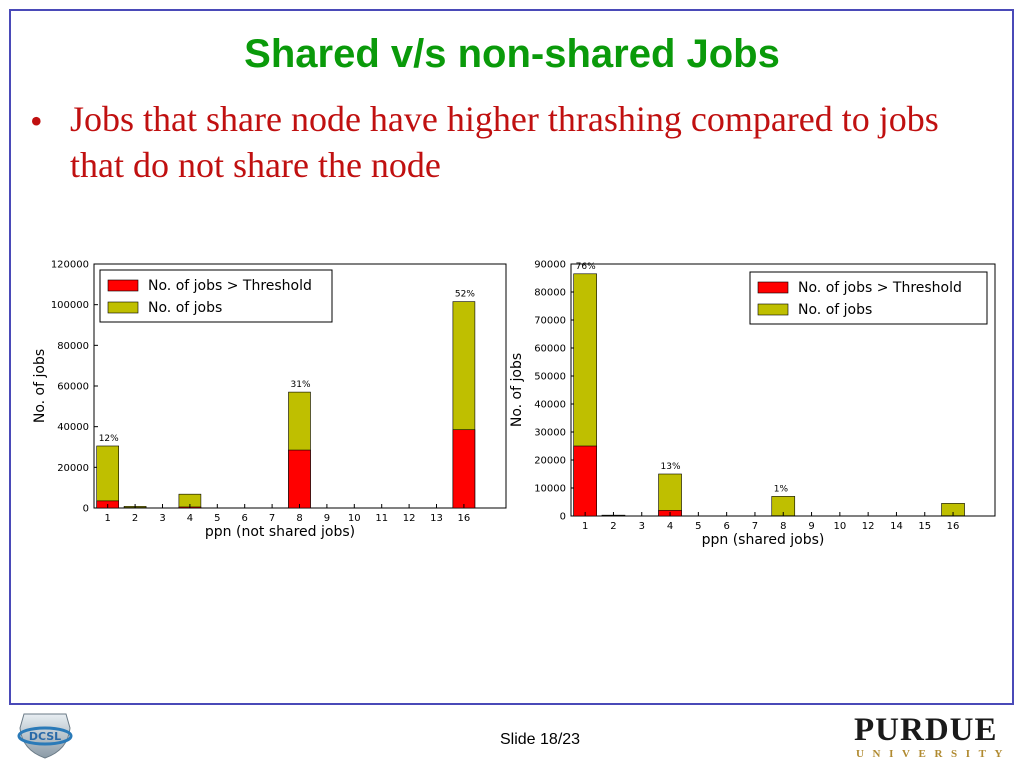 This screenshot has height=768, width=1024. Describe the element at coordinates (763, 540) in the screenshot. I see `x-axis-label: ppn (shared jobs)` at that location.